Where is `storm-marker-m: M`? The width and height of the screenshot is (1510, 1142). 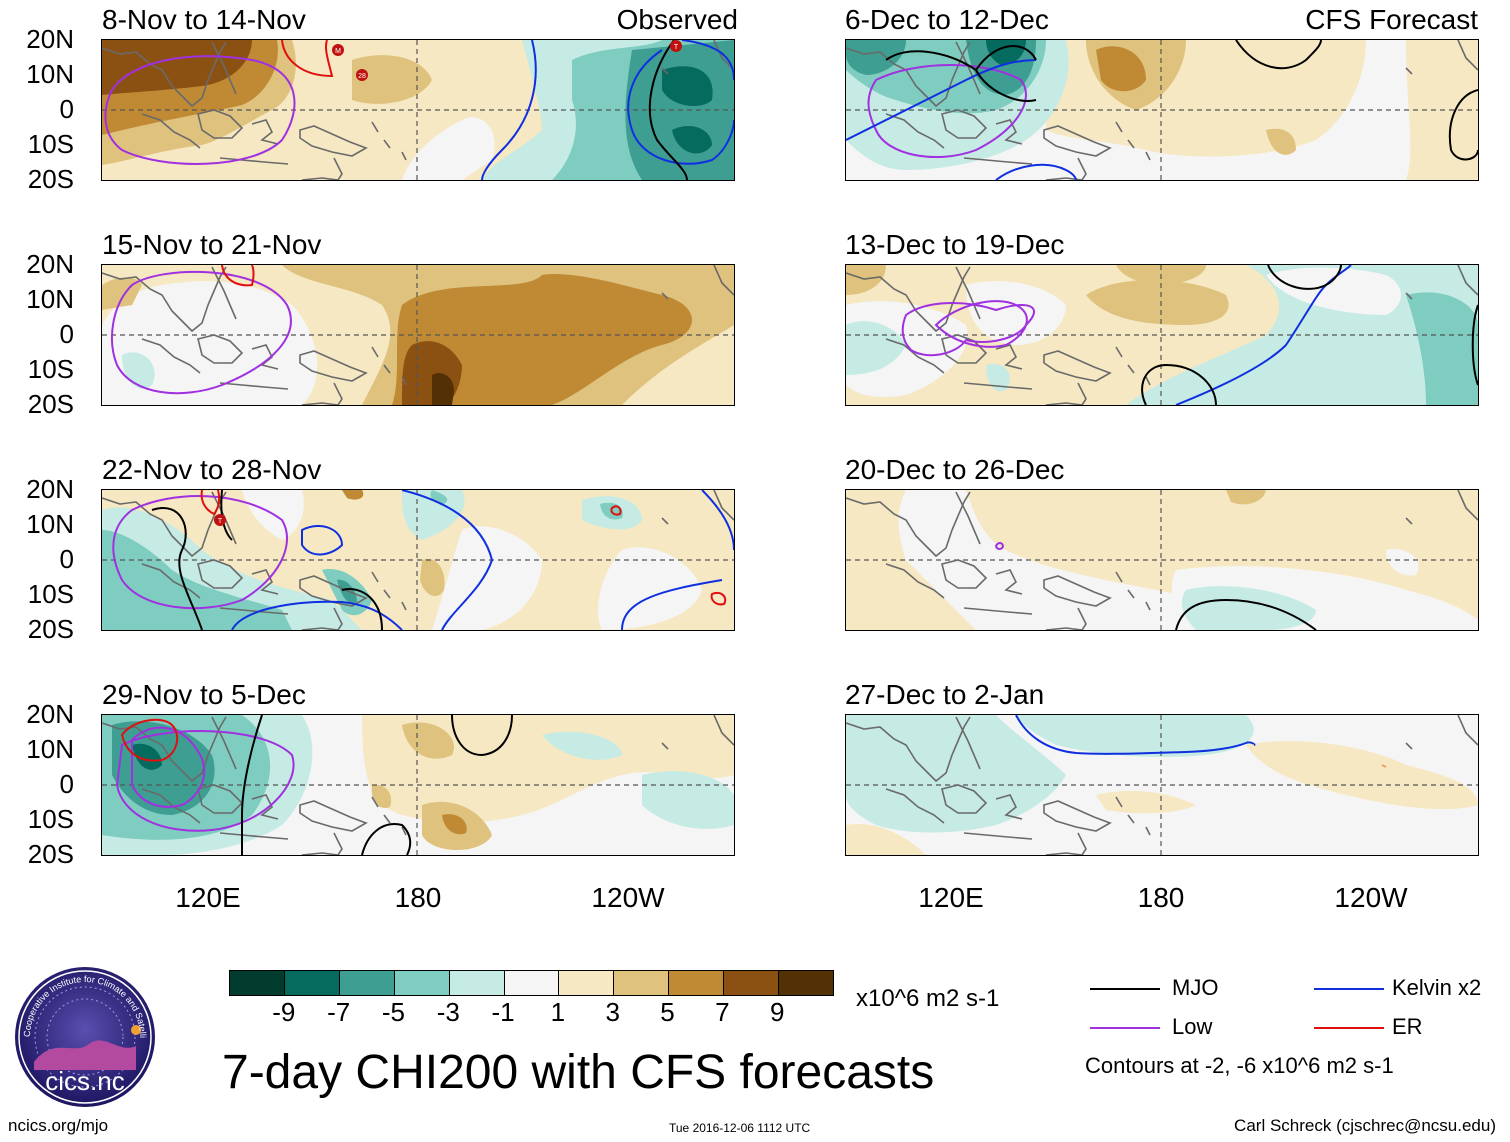 storm-marker-m: M is located at coordinates (338, 50).